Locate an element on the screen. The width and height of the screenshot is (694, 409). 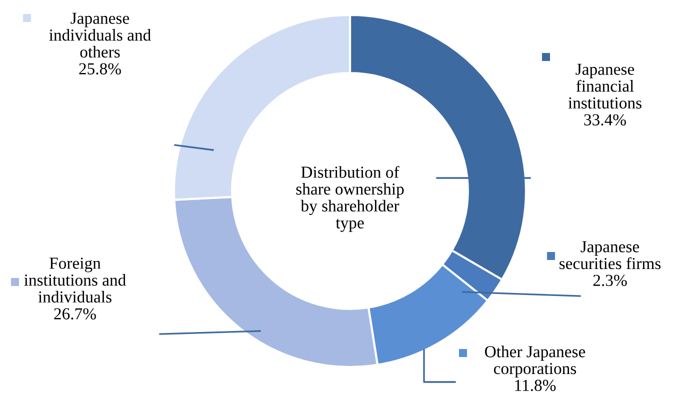
legend-label: Japanese securities firms is located at coordinates (610, 255).